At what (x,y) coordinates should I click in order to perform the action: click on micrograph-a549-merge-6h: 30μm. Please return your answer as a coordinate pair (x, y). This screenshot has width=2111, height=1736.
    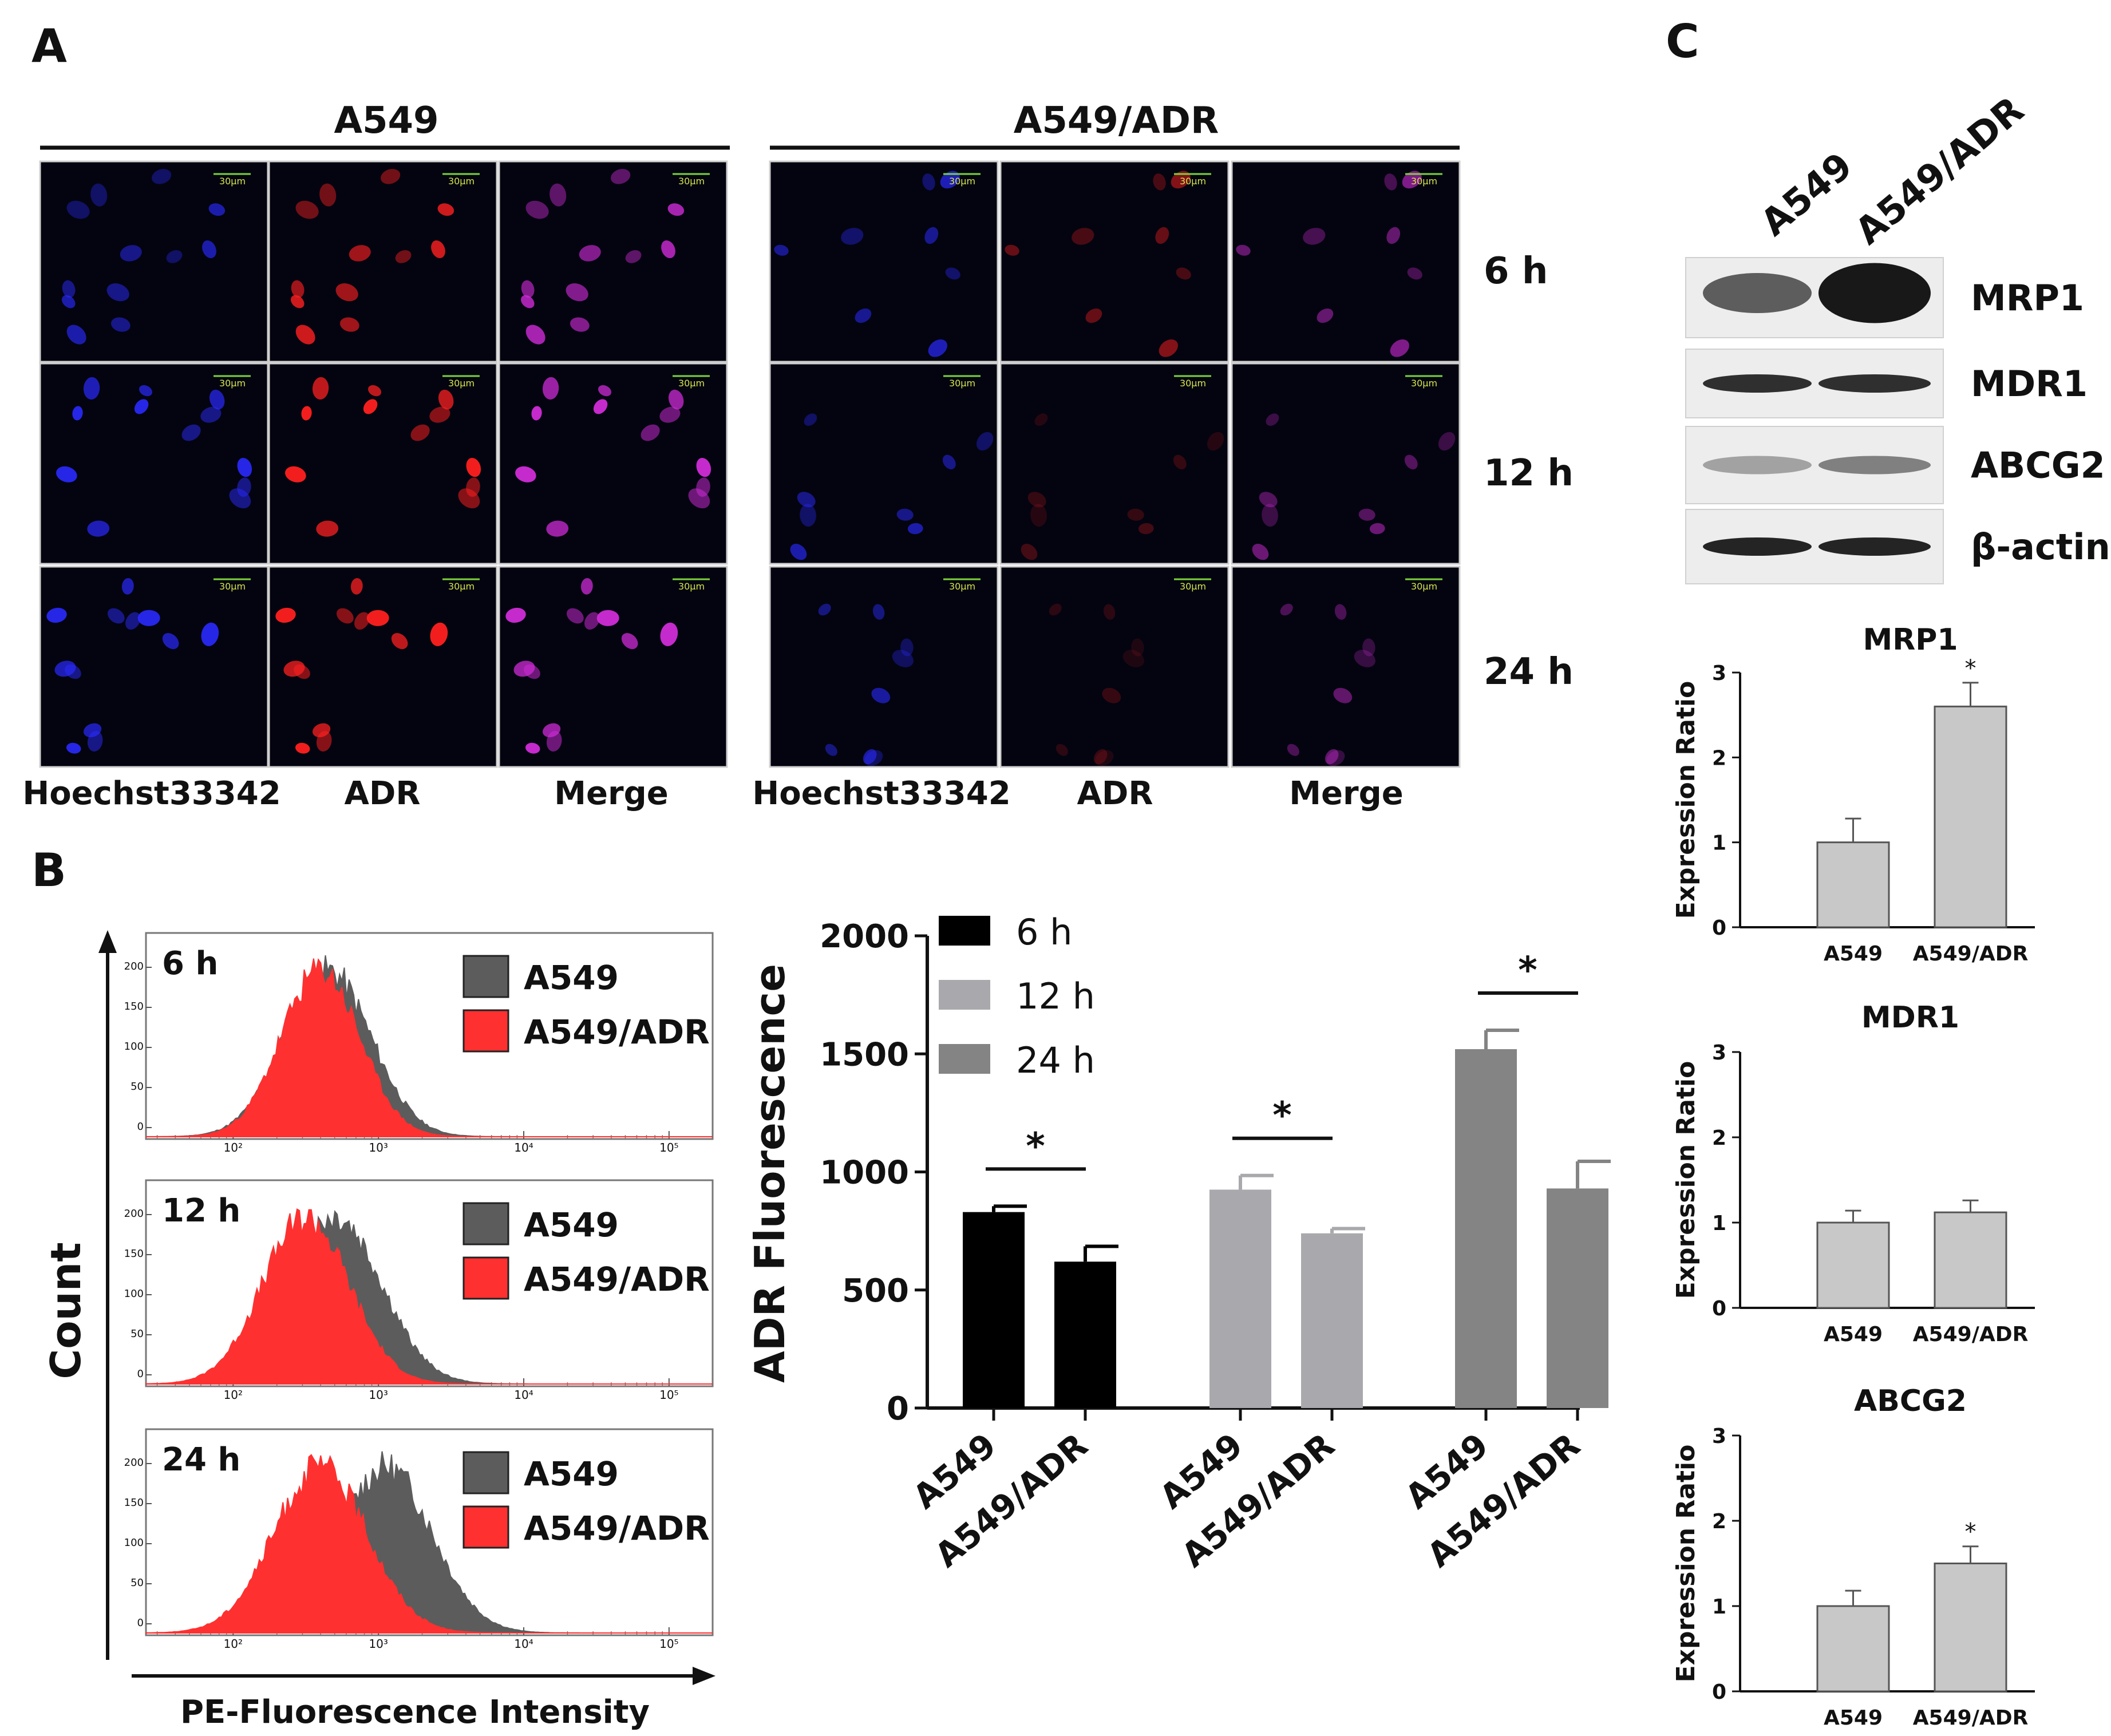
    Looking at the image, I should click on (613, 261).